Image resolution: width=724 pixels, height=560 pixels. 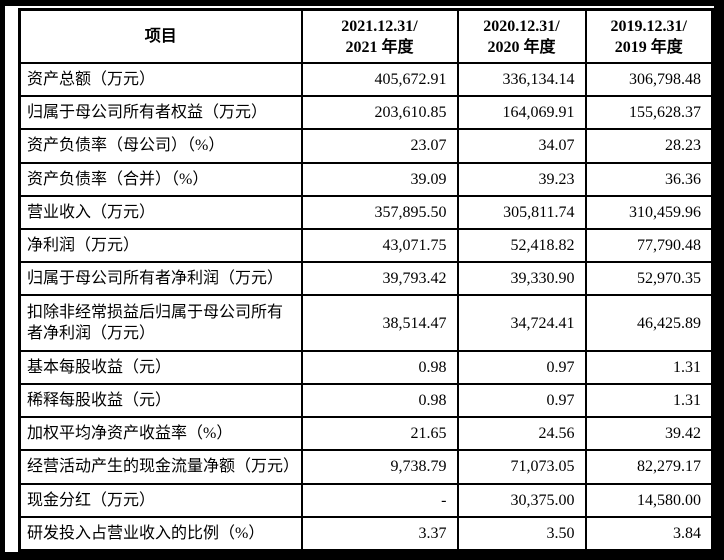 I want to click on table-row: 资产负债率（合并）（%） 39.09 39.23 36.36, so click(x=366, y=179).